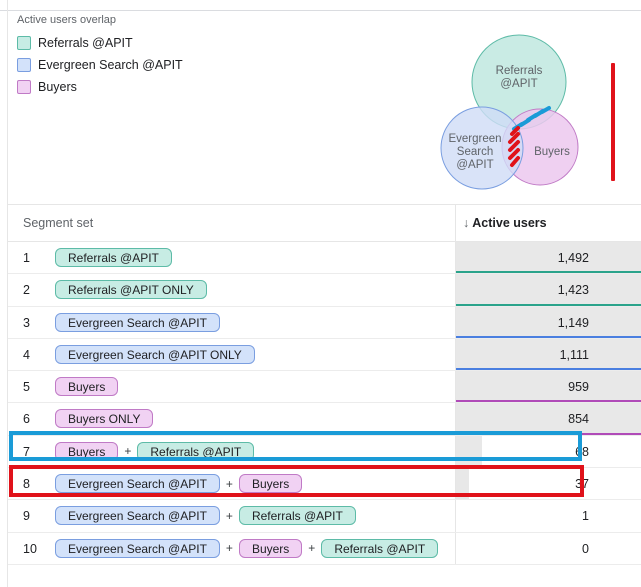 The width and height of the screenshot is (641, 587). Describe the element at coordinates (548, 548) in the screenshot. I see `active-users-cell: 0` at that location.